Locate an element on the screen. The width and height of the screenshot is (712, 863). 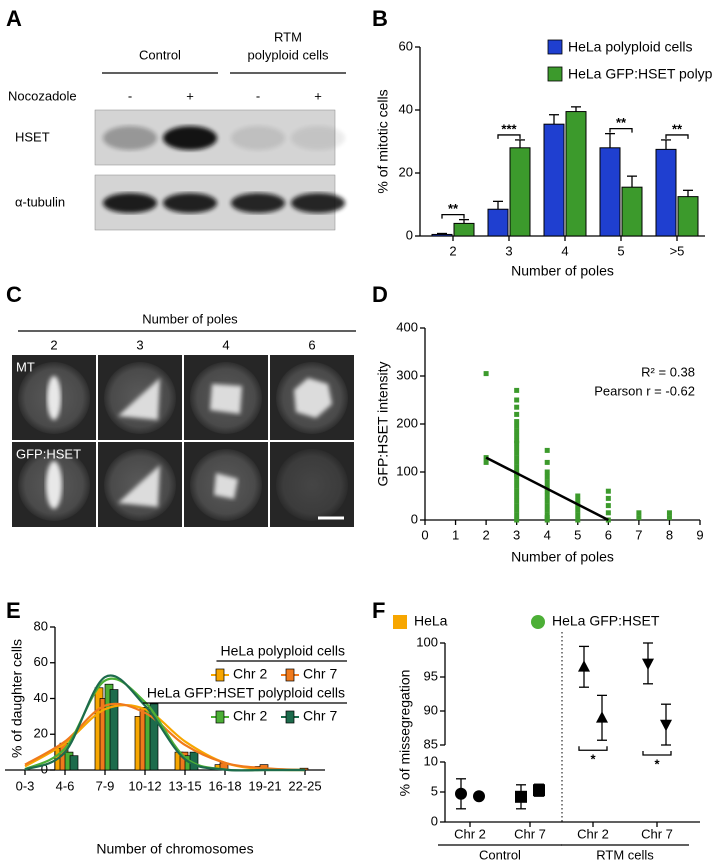
x-tick-label: 9 is located at coordinates (699, 534).